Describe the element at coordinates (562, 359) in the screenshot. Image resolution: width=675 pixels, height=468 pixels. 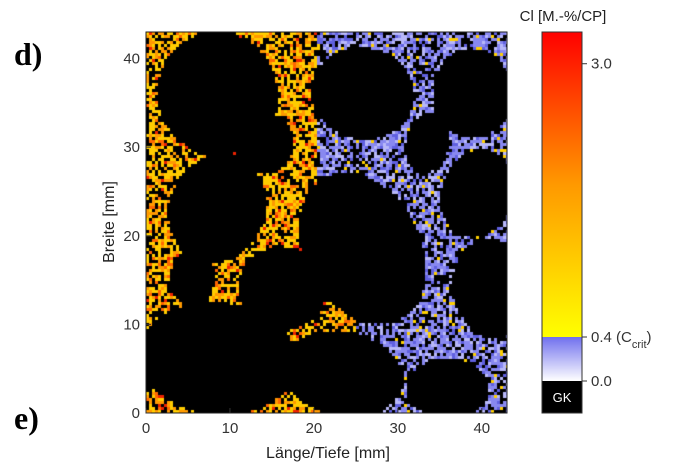
I see `colorbar-blue-segment` at that location.